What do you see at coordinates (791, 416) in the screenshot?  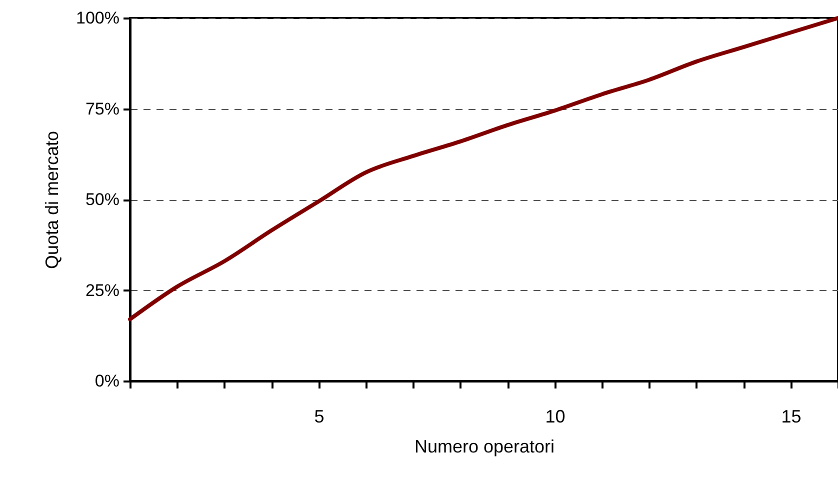 I see `x-tick-label: 15` at bounding box center [791, 416].